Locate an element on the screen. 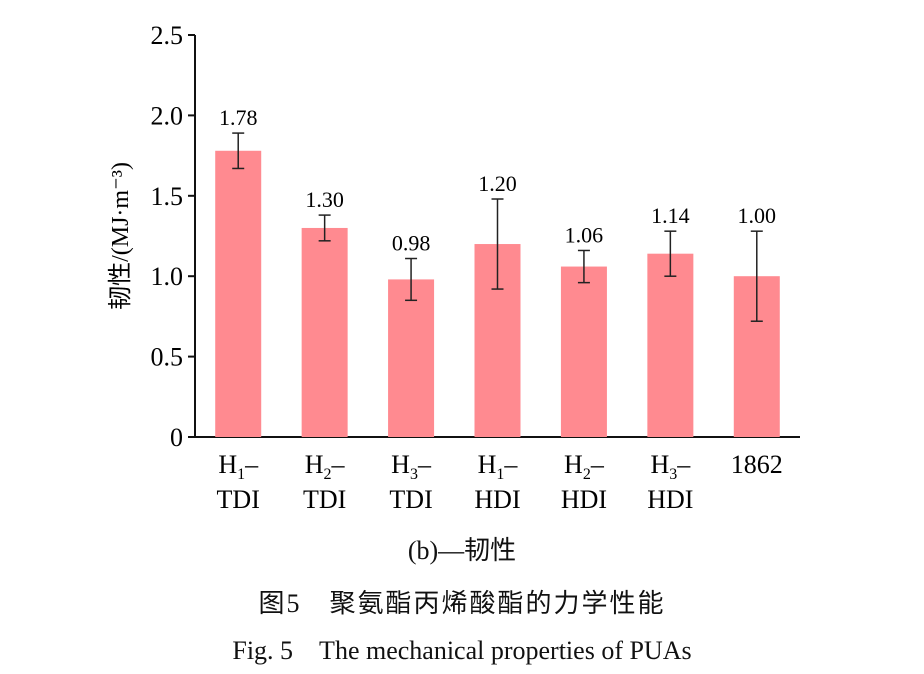 The image size is (924, 674). data-label: 1.06 is located at coordinates (584, 234).